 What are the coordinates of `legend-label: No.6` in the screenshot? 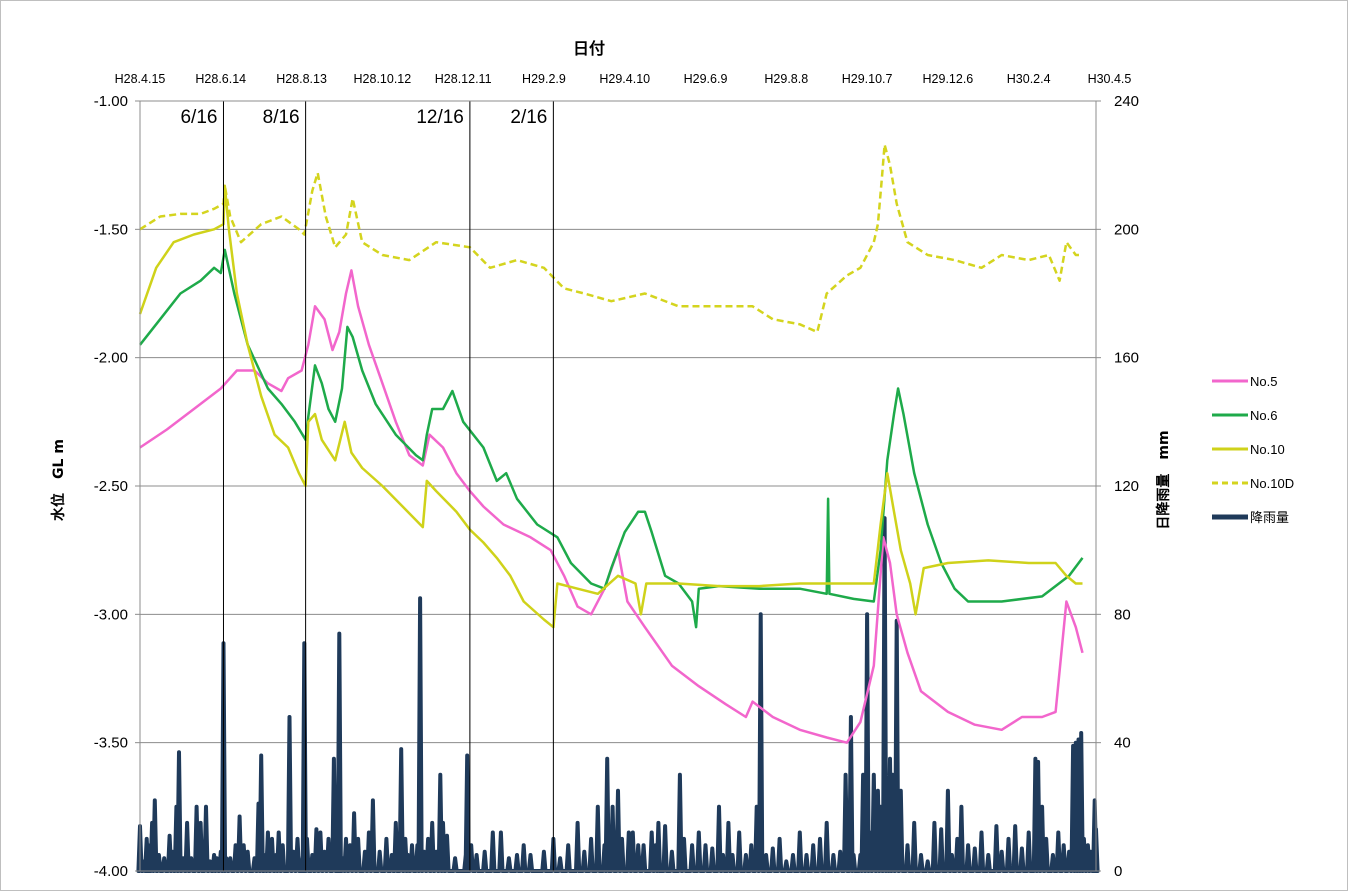 It's located at (1263, 415).